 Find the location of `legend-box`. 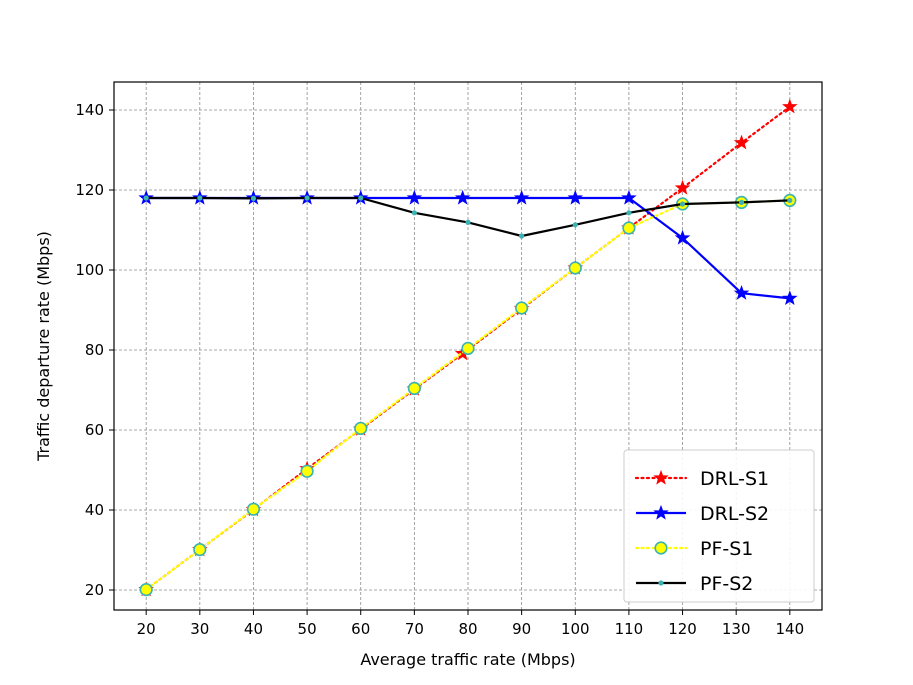

legend-box is located at coordinates (719, 526).